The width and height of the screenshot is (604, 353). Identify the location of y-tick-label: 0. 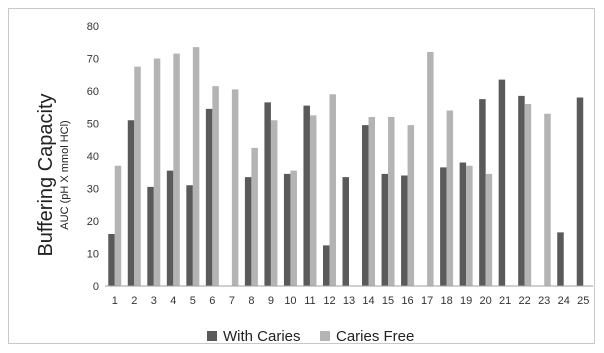
(96, 287).